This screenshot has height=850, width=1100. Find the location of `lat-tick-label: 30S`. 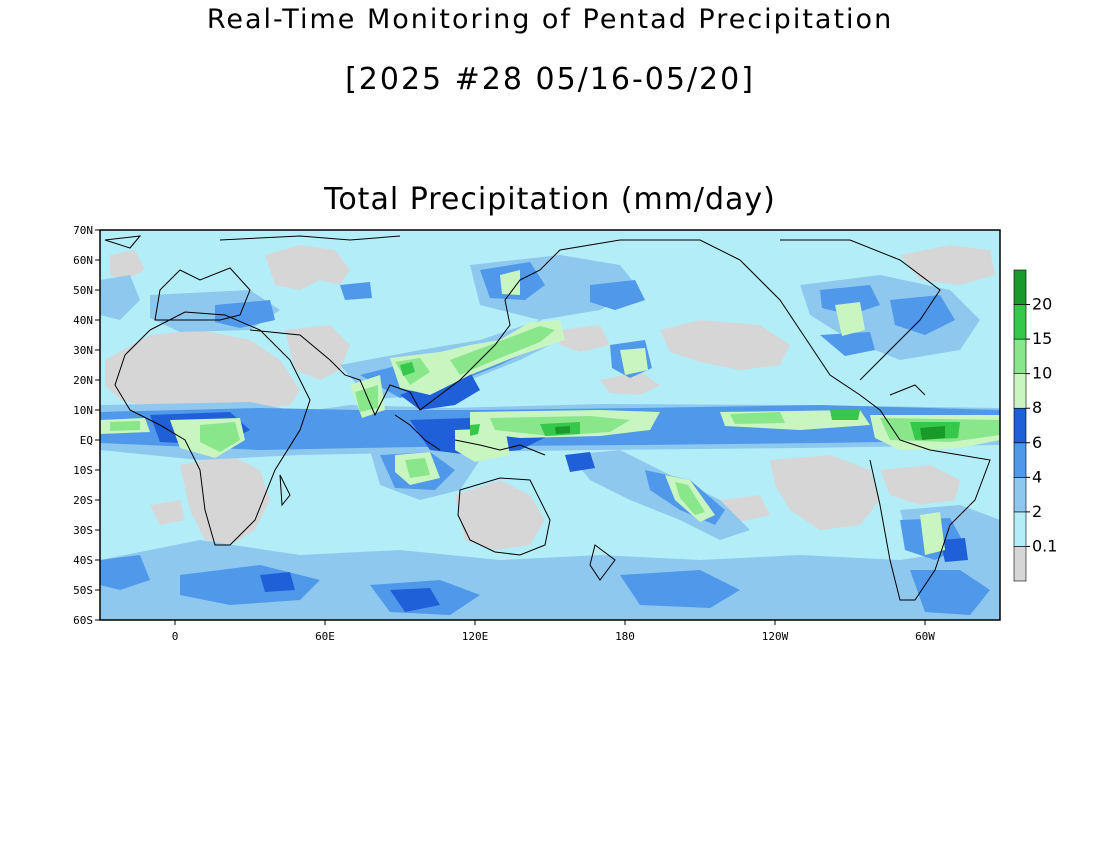

lat-tick-label: 30S is located at coordinates (83, 530).